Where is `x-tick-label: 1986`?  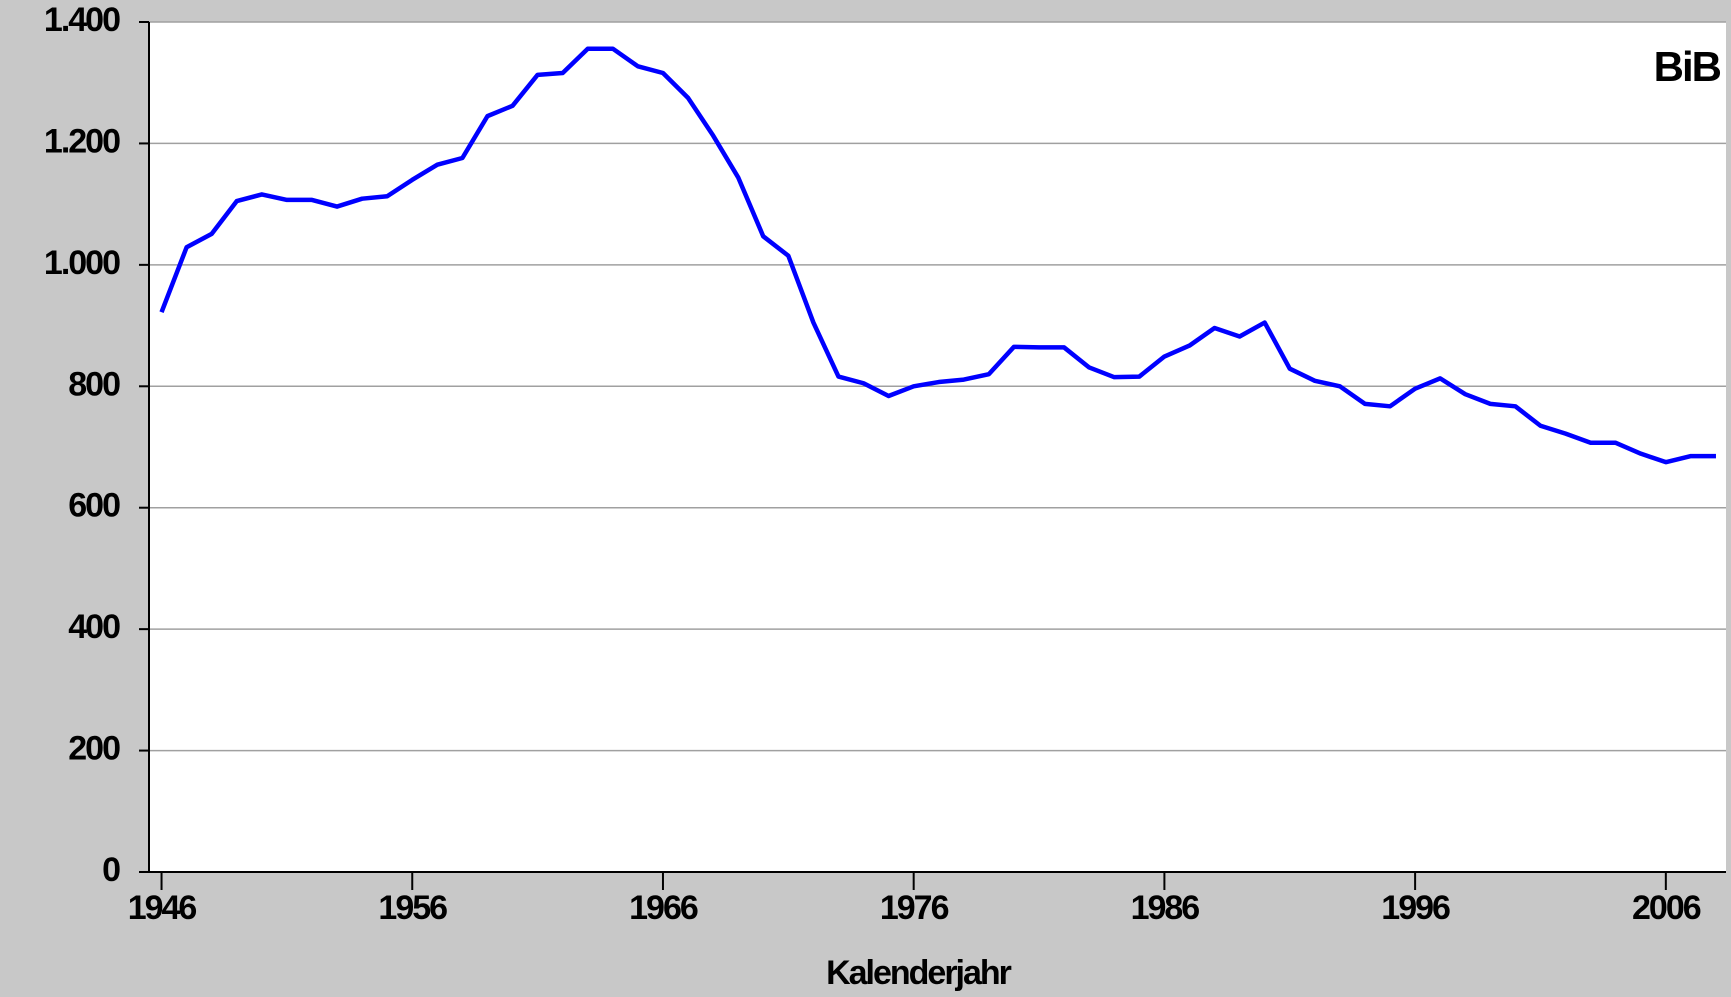
x-tick-label: 1986 is located at coordinates (1165, 908).